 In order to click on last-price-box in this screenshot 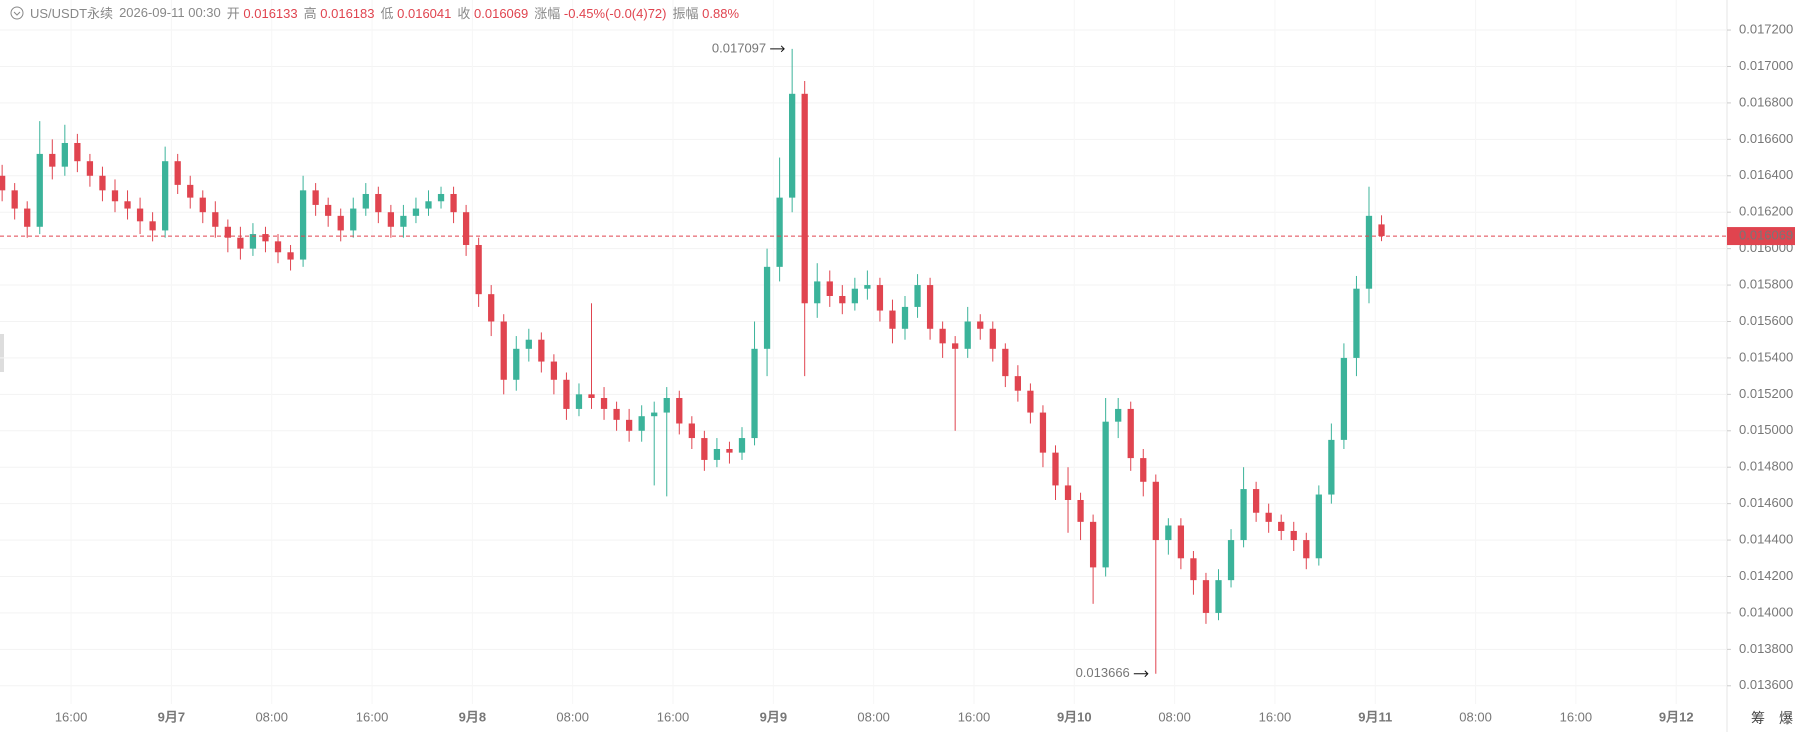, I will do `click(1761, 236)`.